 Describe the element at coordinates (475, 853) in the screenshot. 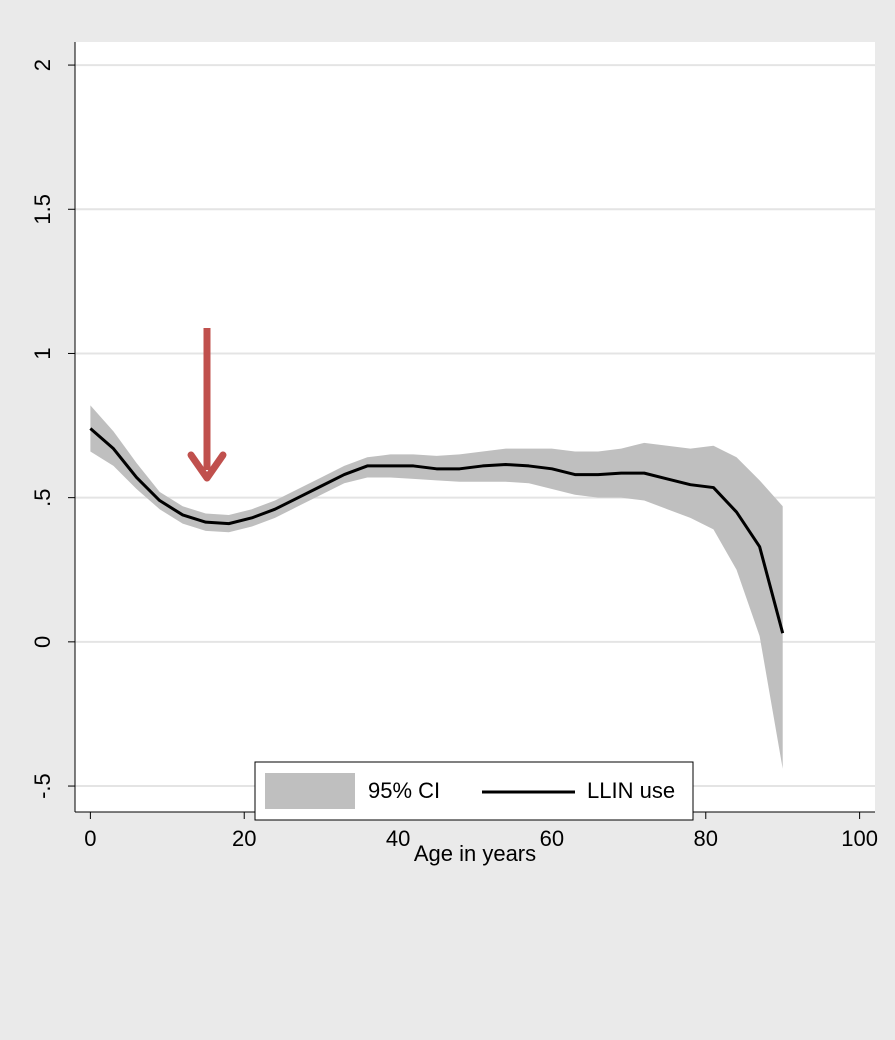

I see `x-axis-label: Age in years` at that location.